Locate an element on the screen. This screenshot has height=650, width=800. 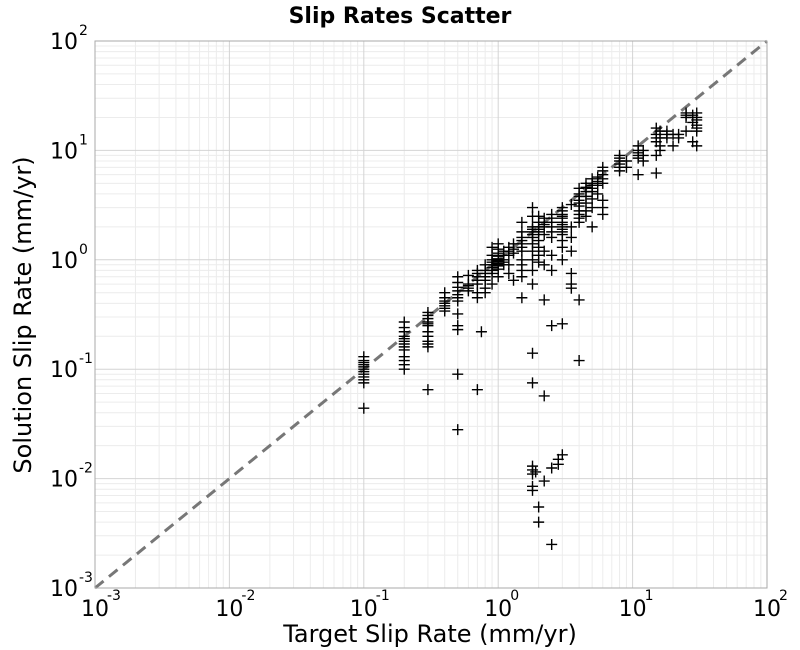
x-tick: 10² is located at coordinates (770, 605).